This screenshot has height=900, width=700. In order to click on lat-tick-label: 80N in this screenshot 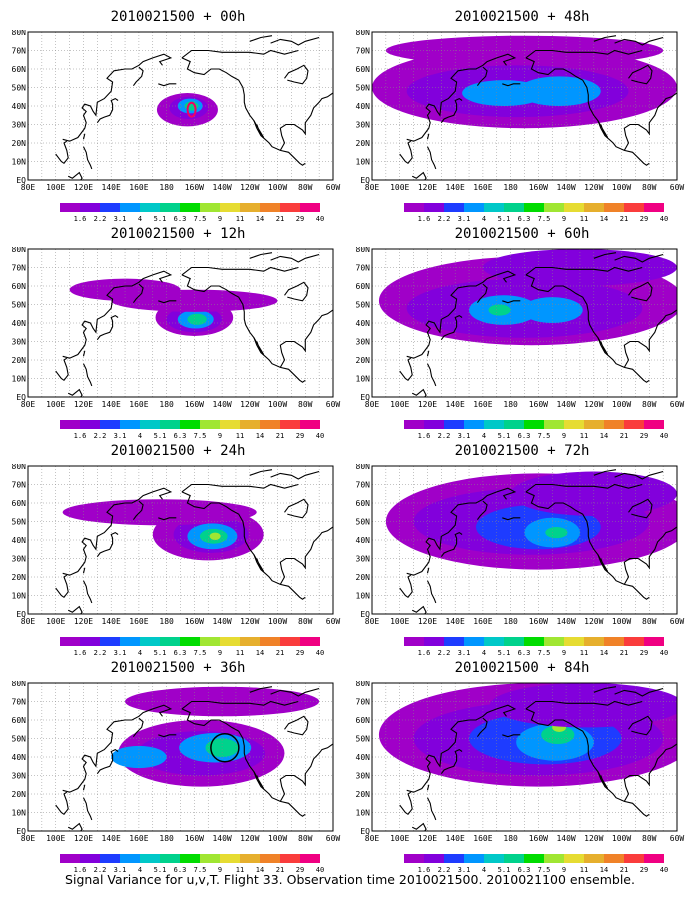, I will do `click(19, 250)`.